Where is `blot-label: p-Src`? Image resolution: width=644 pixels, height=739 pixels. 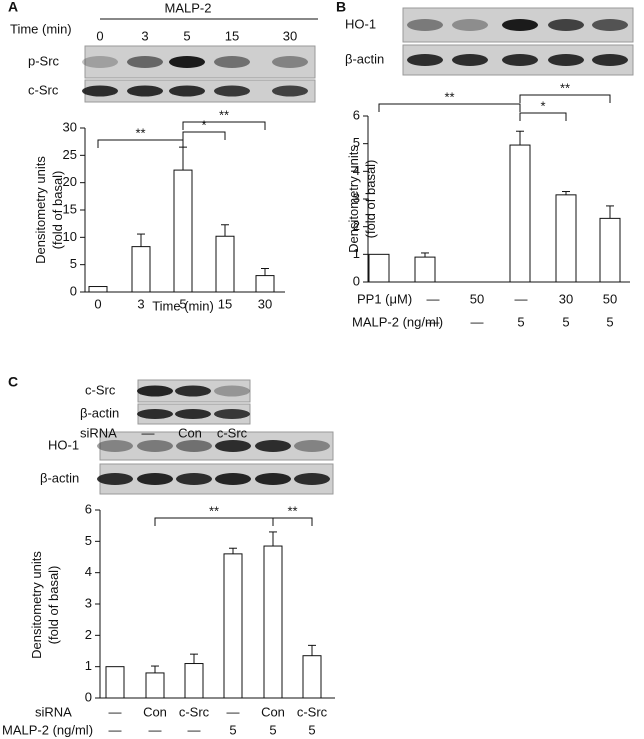
blot-label: p-Src is located at coordinates (44, 60).